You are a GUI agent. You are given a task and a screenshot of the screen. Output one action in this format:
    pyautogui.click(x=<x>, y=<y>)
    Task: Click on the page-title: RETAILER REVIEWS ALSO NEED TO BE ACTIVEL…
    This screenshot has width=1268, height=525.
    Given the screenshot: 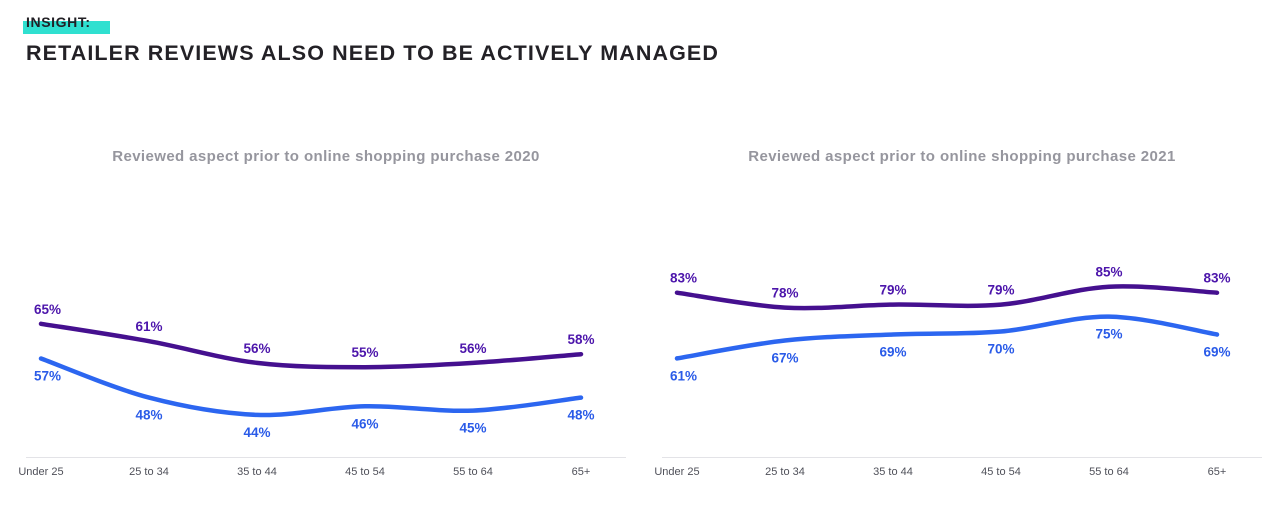 What is the action you would take?
    pyautogui.click(x=372, y=53)
    